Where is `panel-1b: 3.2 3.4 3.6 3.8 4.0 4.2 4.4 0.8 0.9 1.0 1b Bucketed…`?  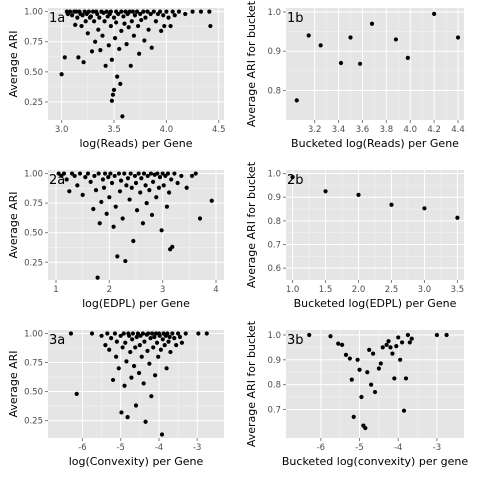 panel-1b: 3.2 3.4 3.6 3.8 4.0 4.2 4.4 0.8 0.9 1.0 1b Bucketed… is located at coordinates (355, 75).